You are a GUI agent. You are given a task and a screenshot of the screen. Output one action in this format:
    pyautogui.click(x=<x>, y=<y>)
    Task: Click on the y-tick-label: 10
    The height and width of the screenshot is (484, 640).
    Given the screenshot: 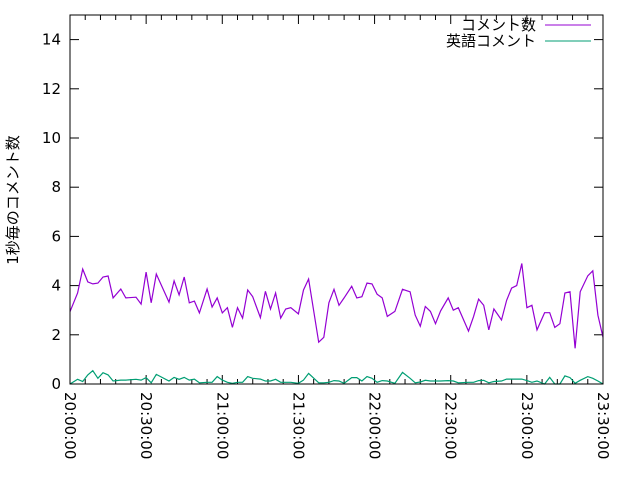 What is the action you would take?
    pyautogui.click(x=51, y=138)
    